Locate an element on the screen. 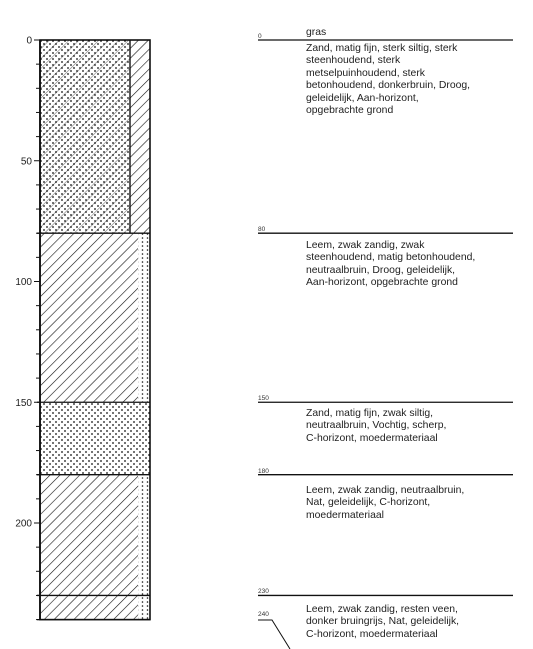 The image size is (533, 649). depth-label-80: 80 is located at coordinates (262, 230).